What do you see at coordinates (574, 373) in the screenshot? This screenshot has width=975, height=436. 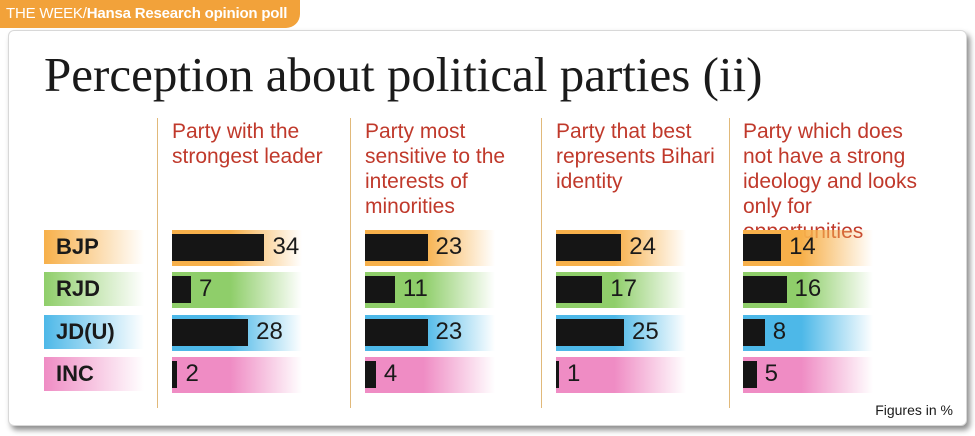 I see `bar-value-label: 1` at bounding box center [574, 373].